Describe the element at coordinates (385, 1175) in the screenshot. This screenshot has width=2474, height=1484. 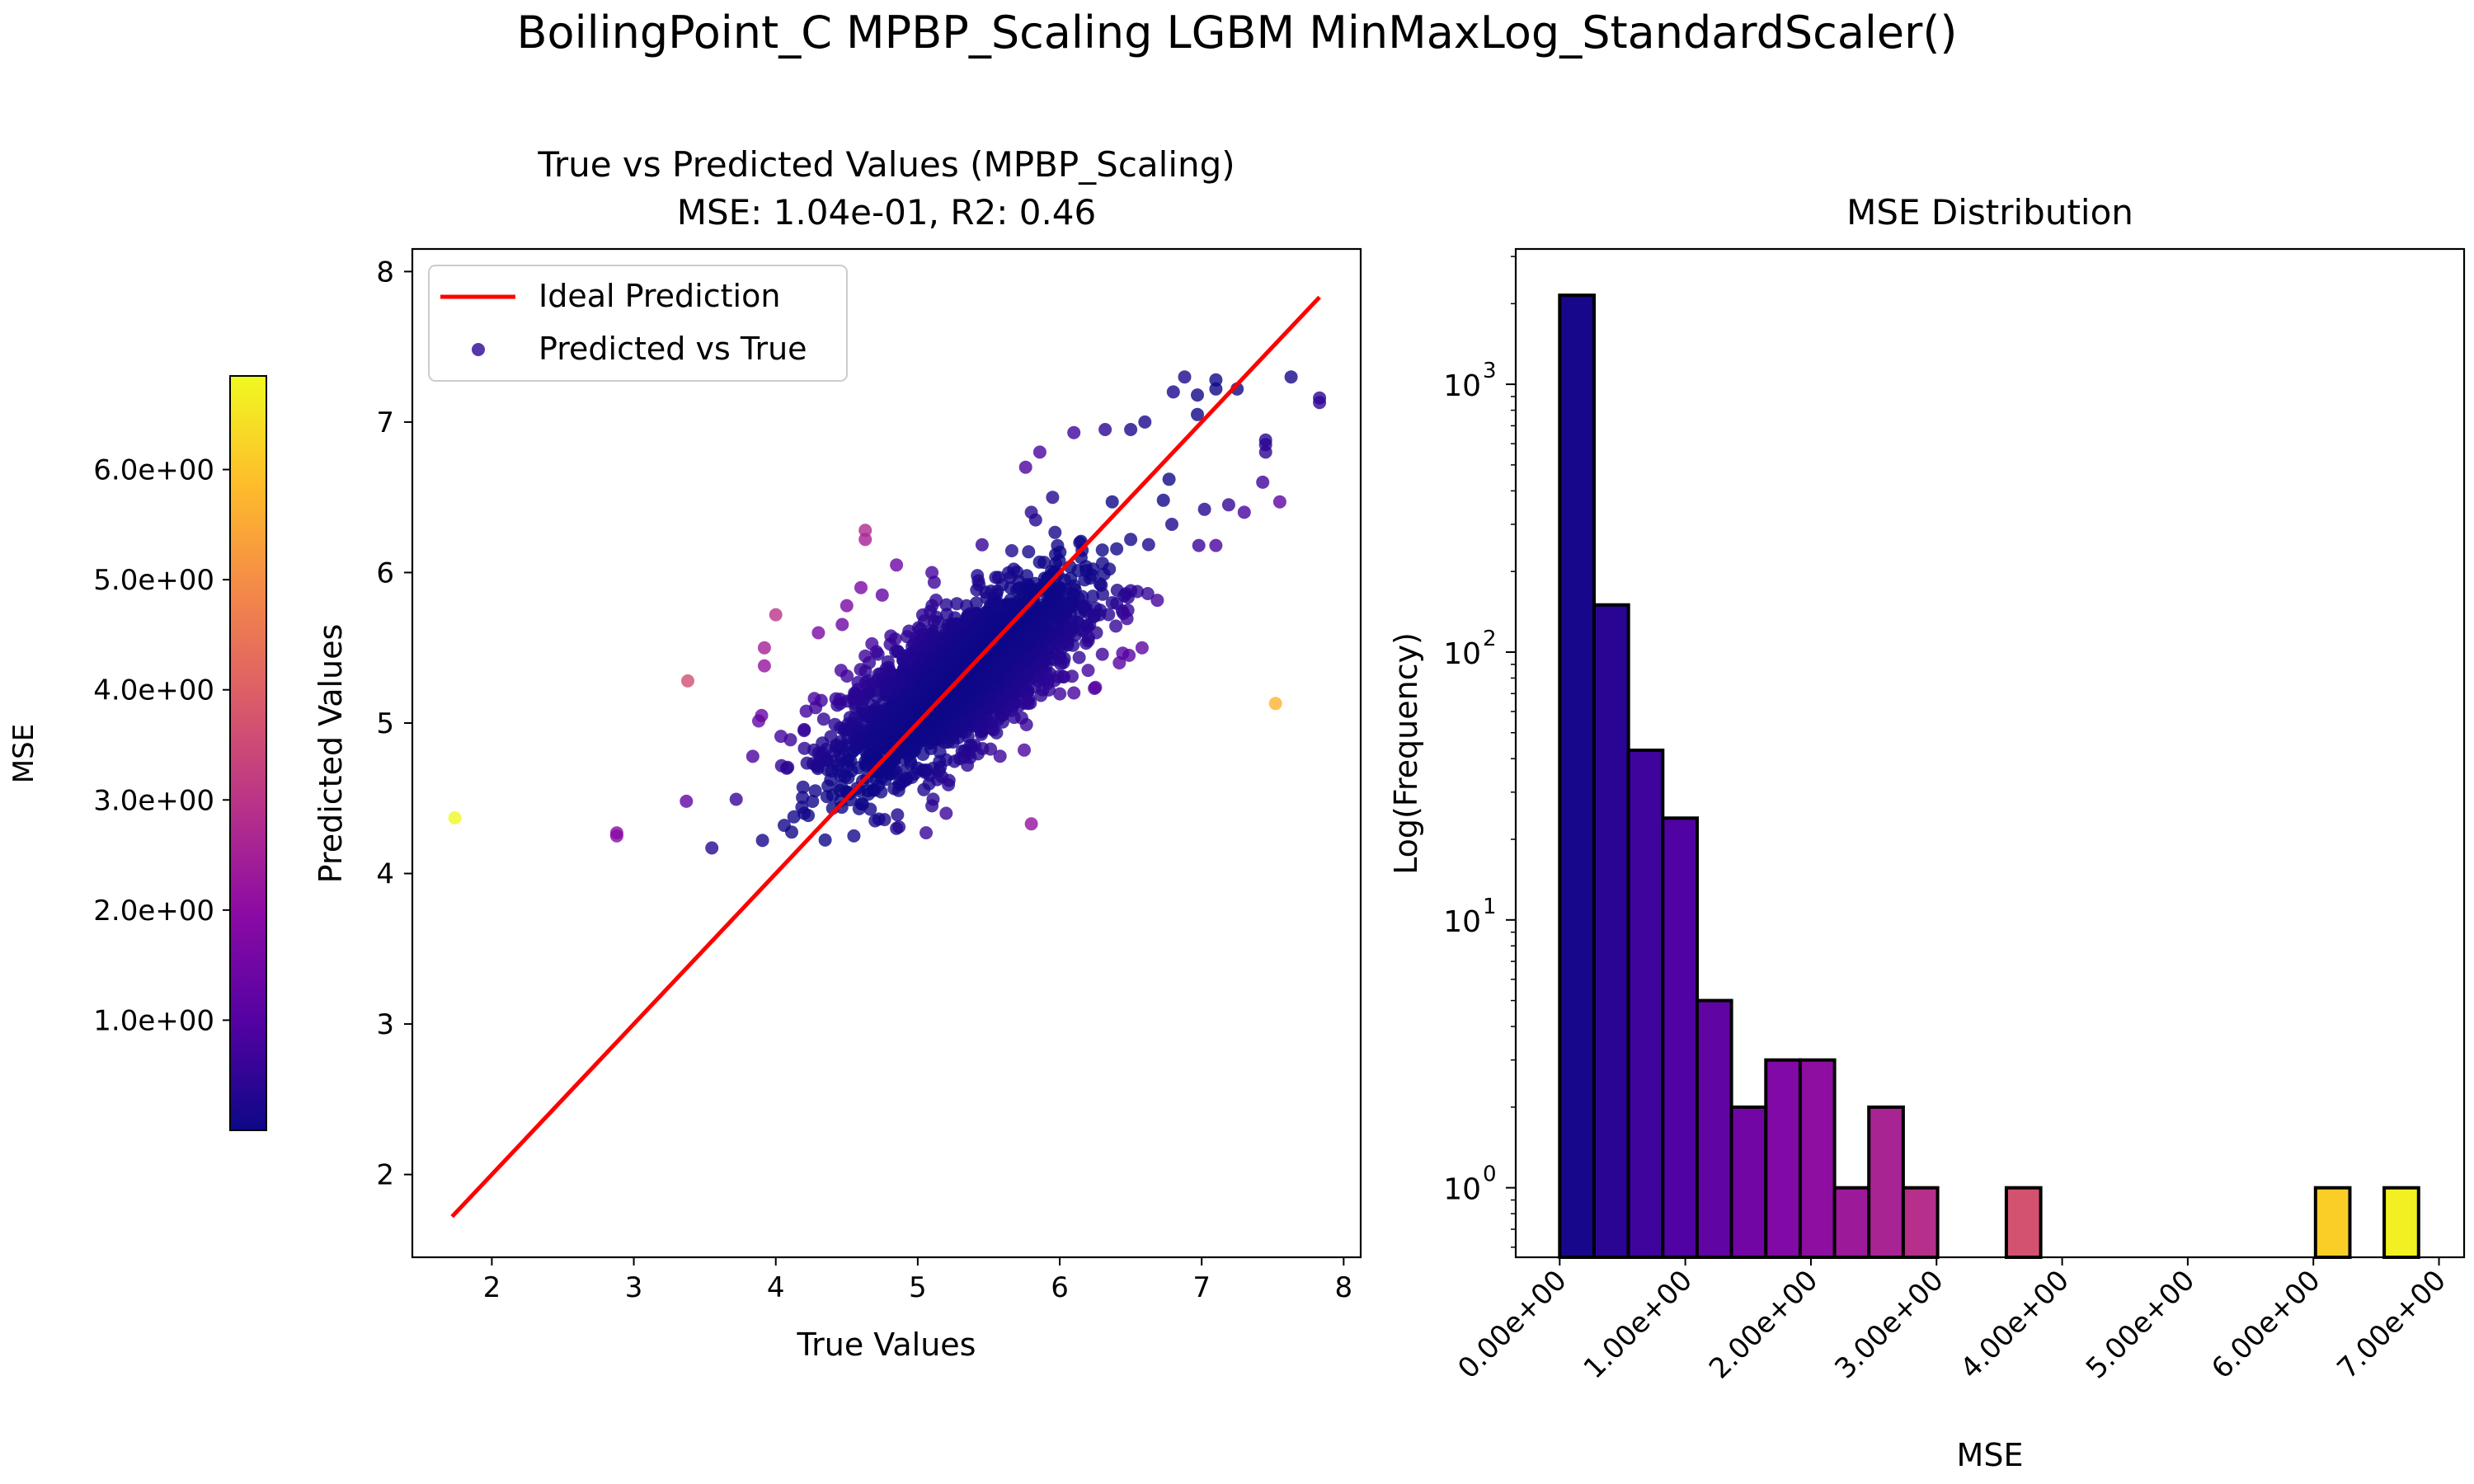
I see `scatter-y-tick-label: 2` at that location.